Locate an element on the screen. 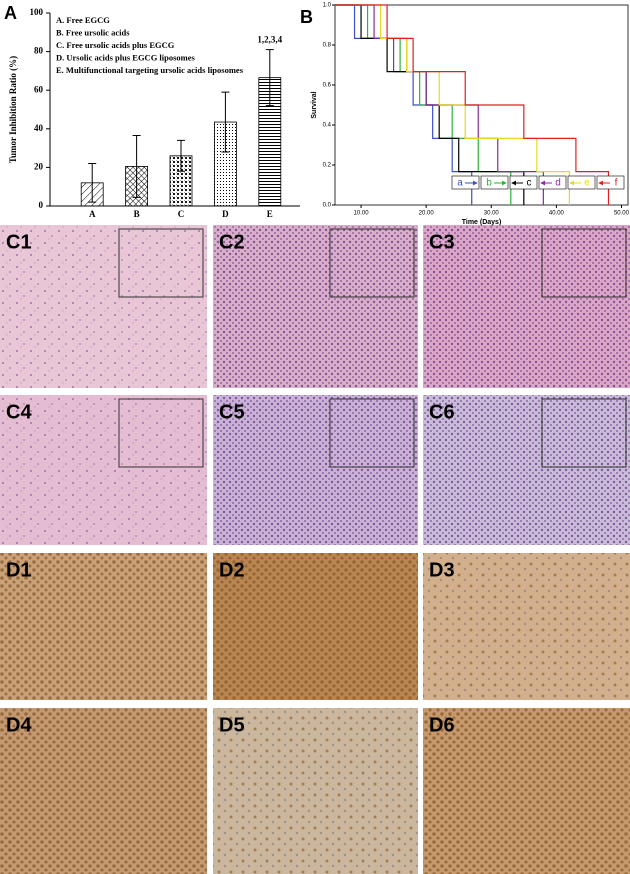  annotation: 1,2,3,4 is located at coordinates (269, 40).